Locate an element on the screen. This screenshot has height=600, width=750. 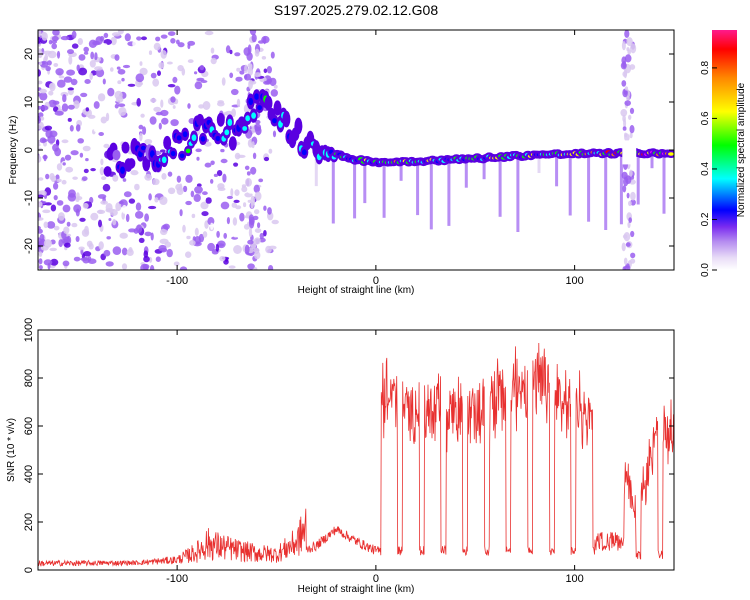
snr-y-tick-label: 0 is located at coordinates (29, 570).